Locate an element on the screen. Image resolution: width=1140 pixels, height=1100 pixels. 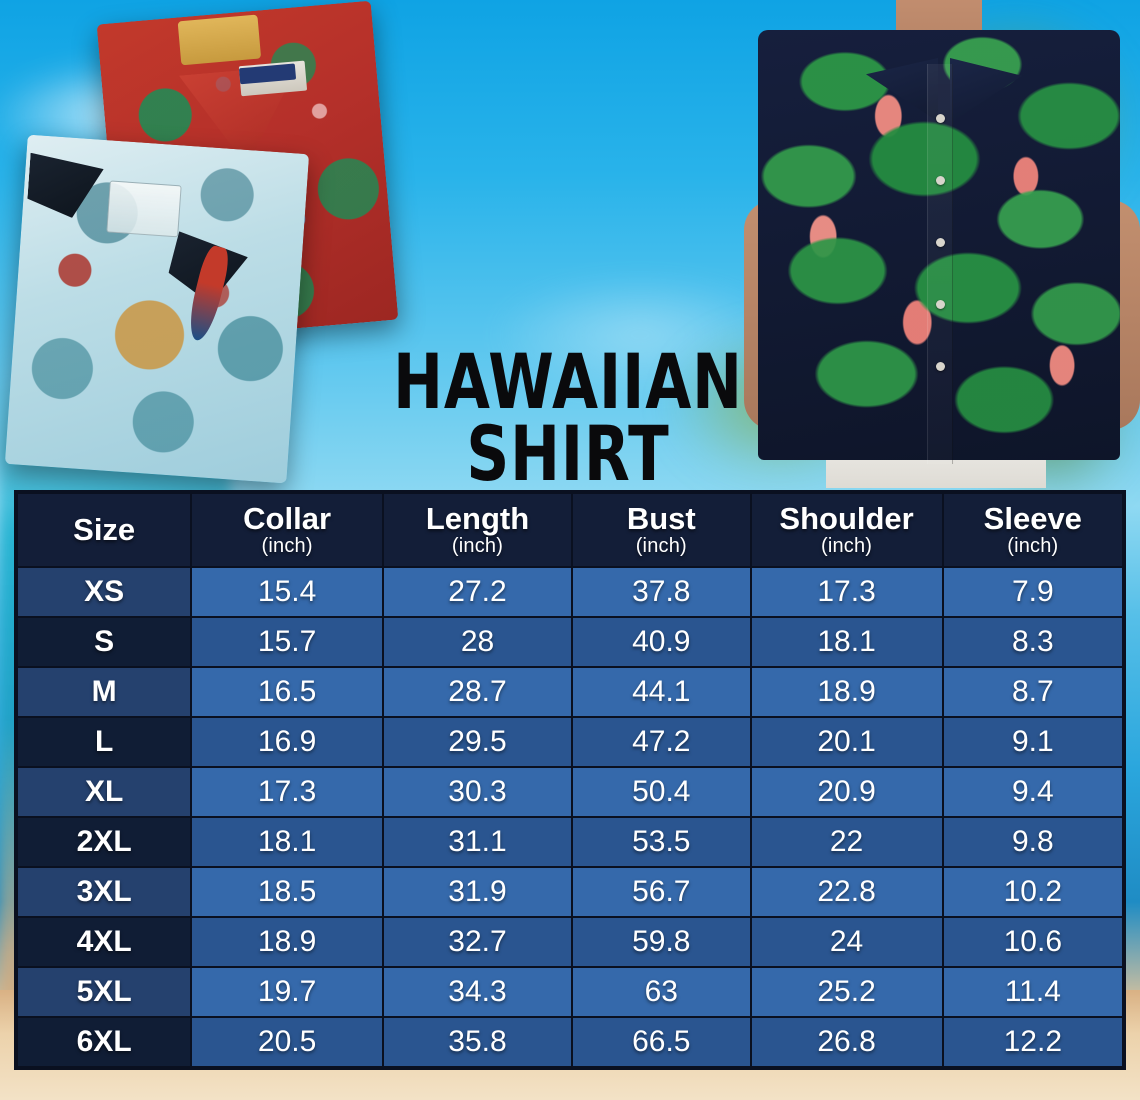
column-header-shoulder: Shoulder (inch) is located at coordinates (846, 530).